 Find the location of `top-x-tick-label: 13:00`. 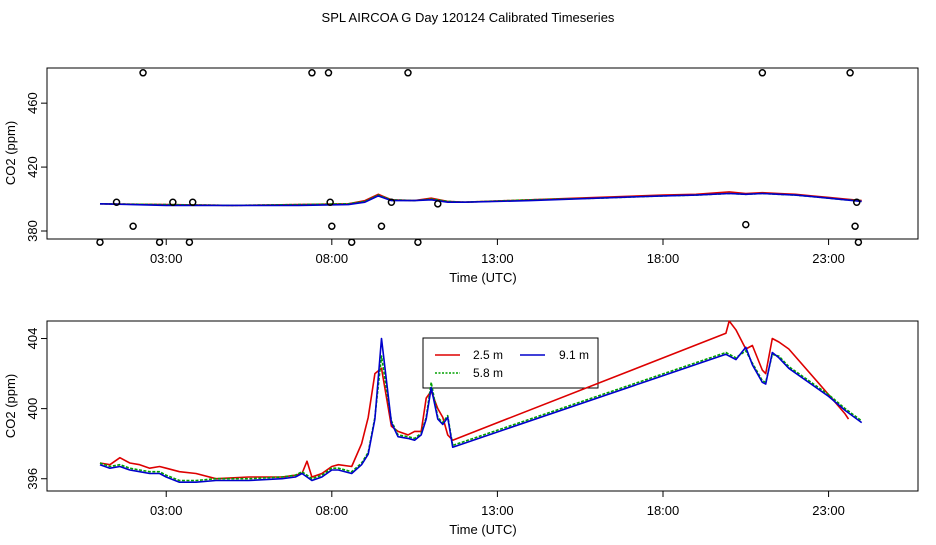

top-x-tick-label: 13:00 is located at coordinates (497, 258).